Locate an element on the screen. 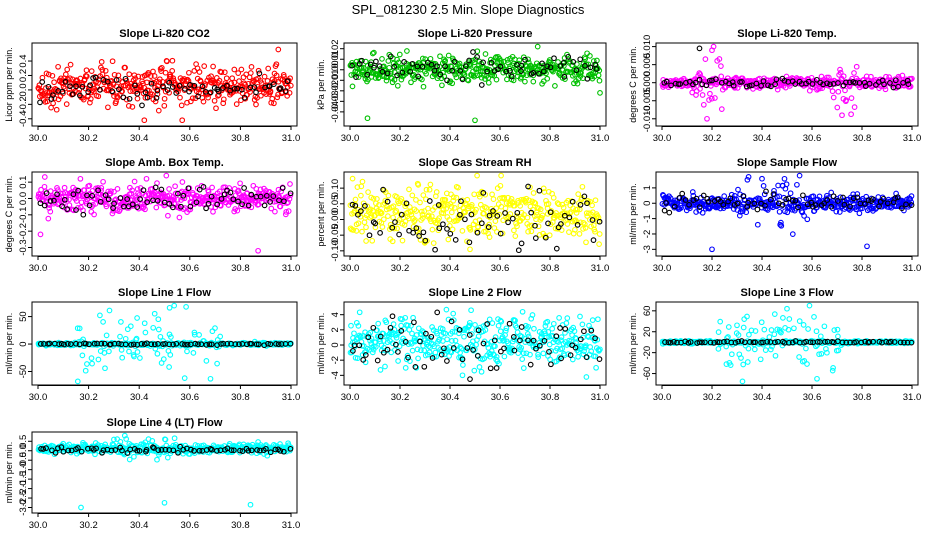 This screenshot has height=540, width=936. y-tick-label: -60 is located at coordinates (647, 374).